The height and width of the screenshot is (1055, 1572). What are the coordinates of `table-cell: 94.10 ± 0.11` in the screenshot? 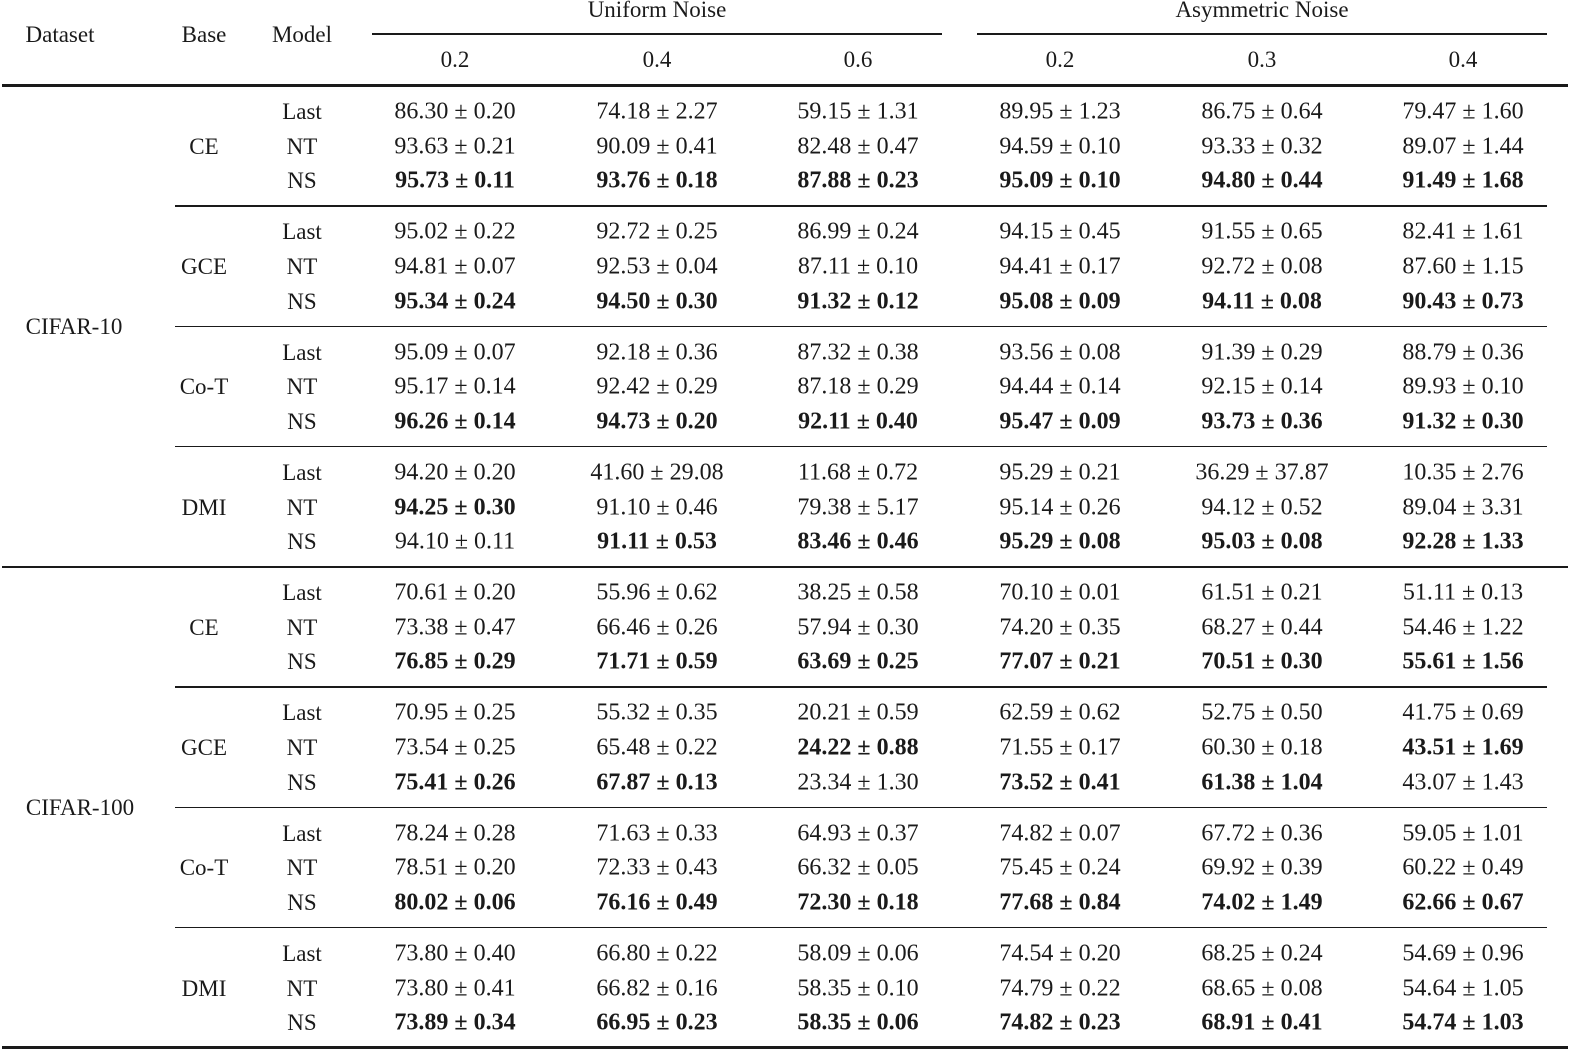 It's located at (455, 541).